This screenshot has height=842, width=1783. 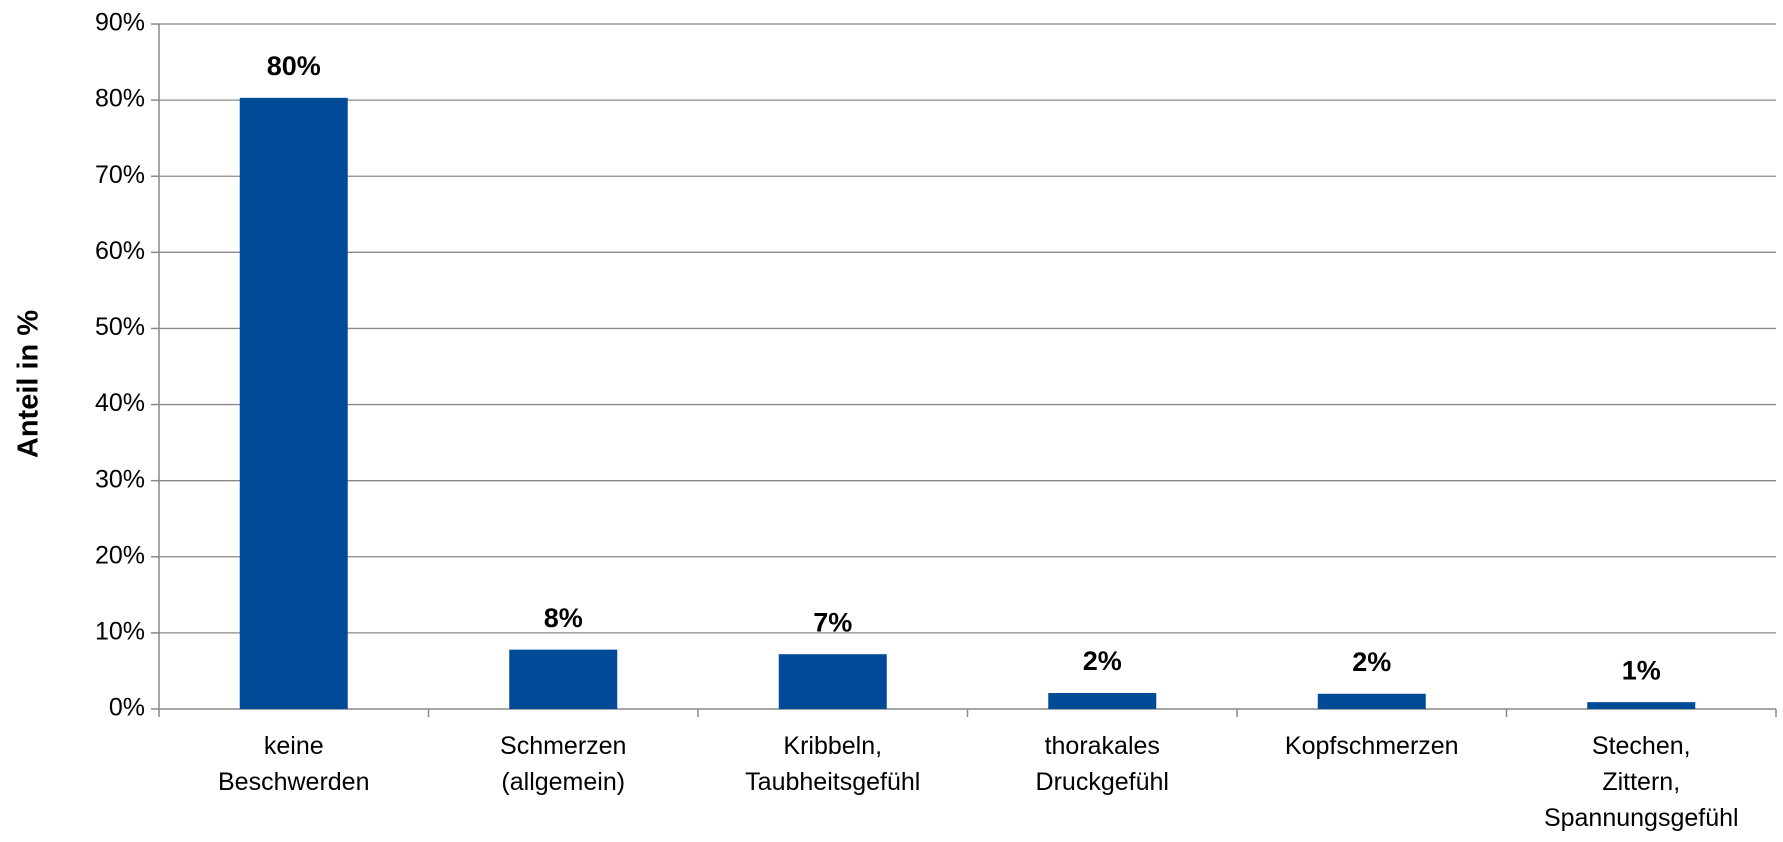 I want to click on x-tick-label-line: Kribbeln,, so click(x=832, y=746).